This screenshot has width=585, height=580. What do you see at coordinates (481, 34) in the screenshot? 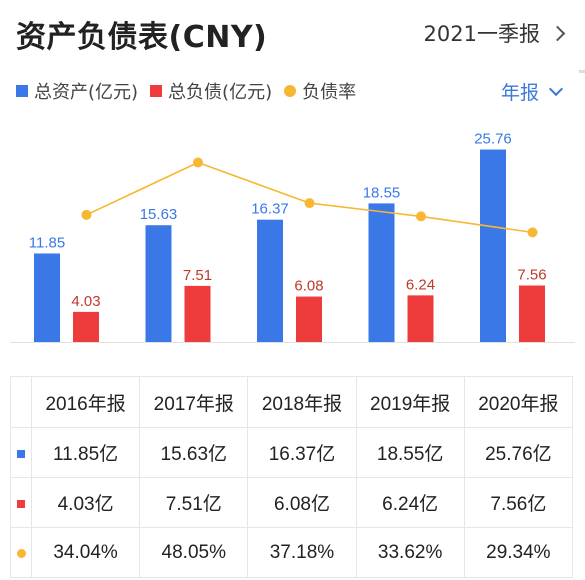
I see `period-label: 2021一季报` at bounding box center [481, 34].